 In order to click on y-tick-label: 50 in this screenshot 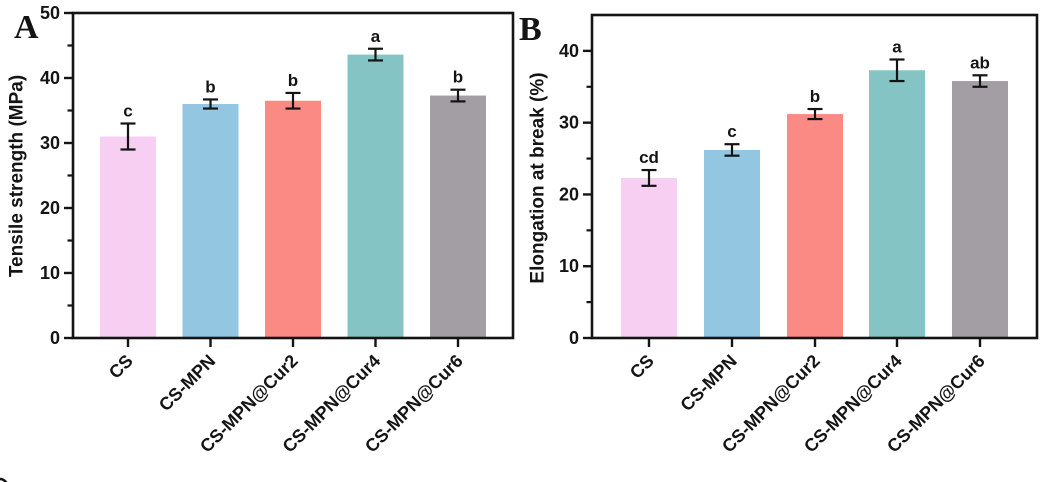, I will do `click(50, 13)`.